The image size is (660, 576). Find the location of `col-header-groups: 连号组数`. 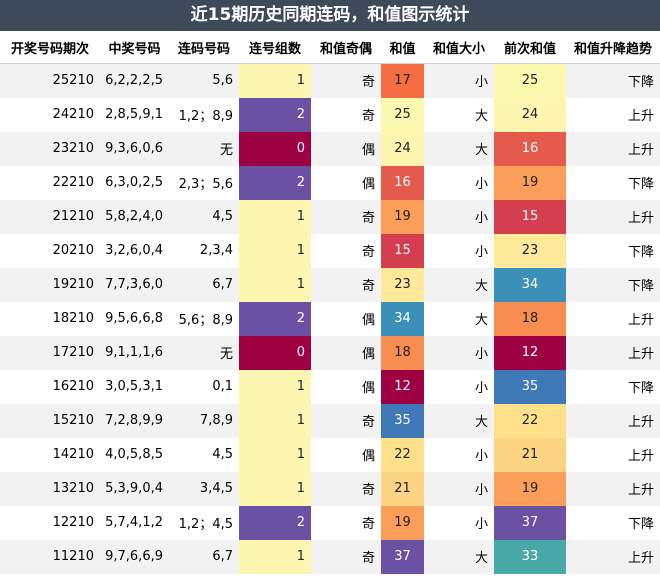

col-header-groups: 连号组数 is located at coordinates (275, 47).